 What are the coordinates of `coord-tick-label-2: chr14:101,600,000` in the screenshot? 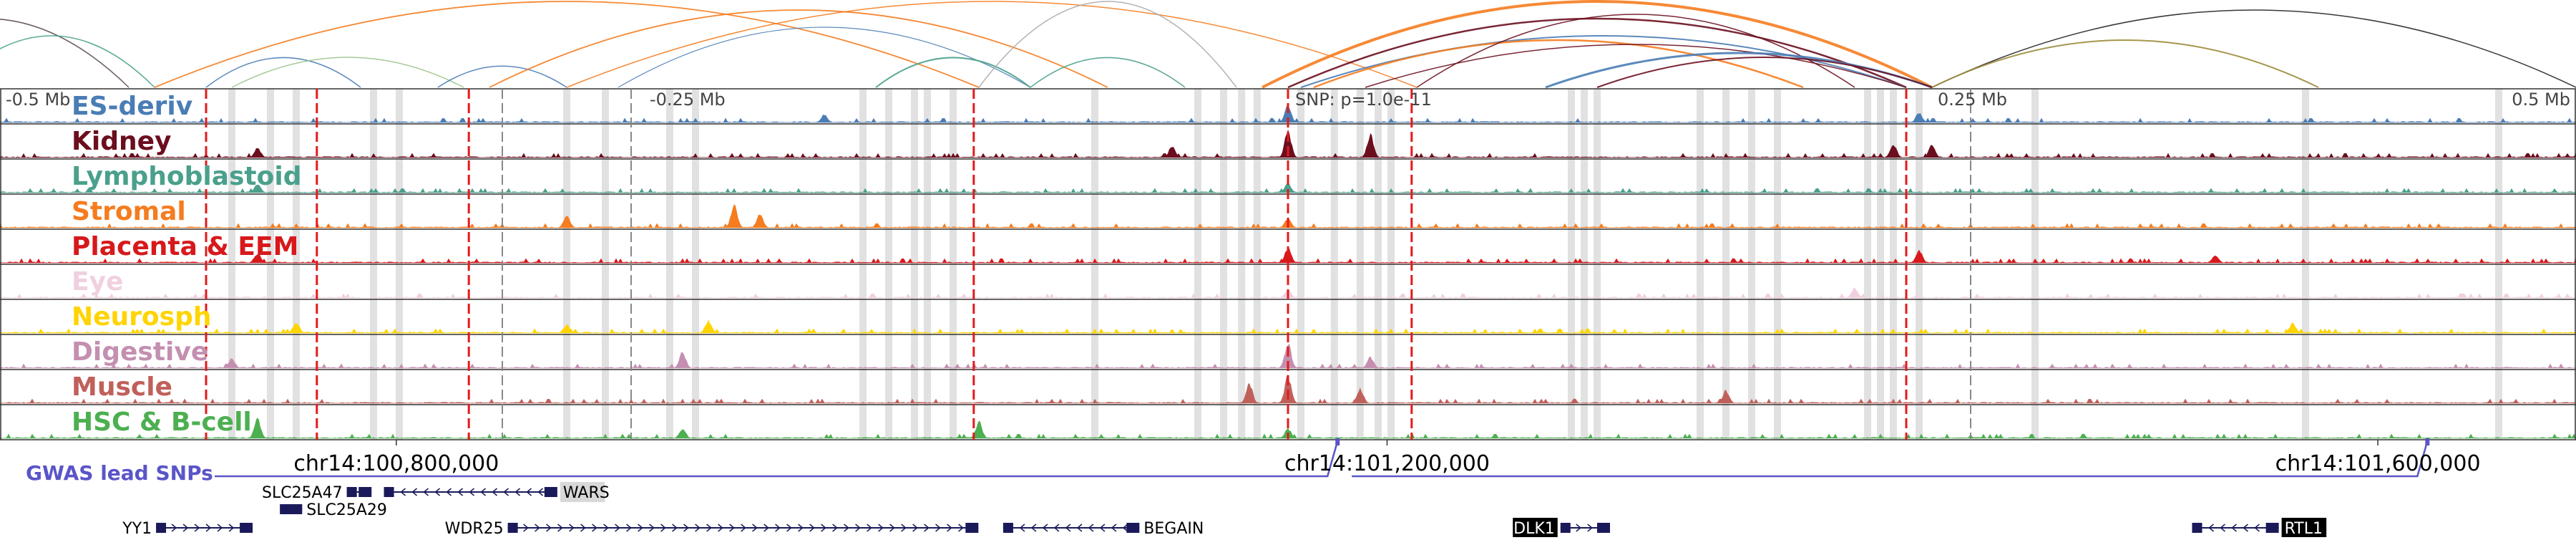 It's located at (2378, 463).